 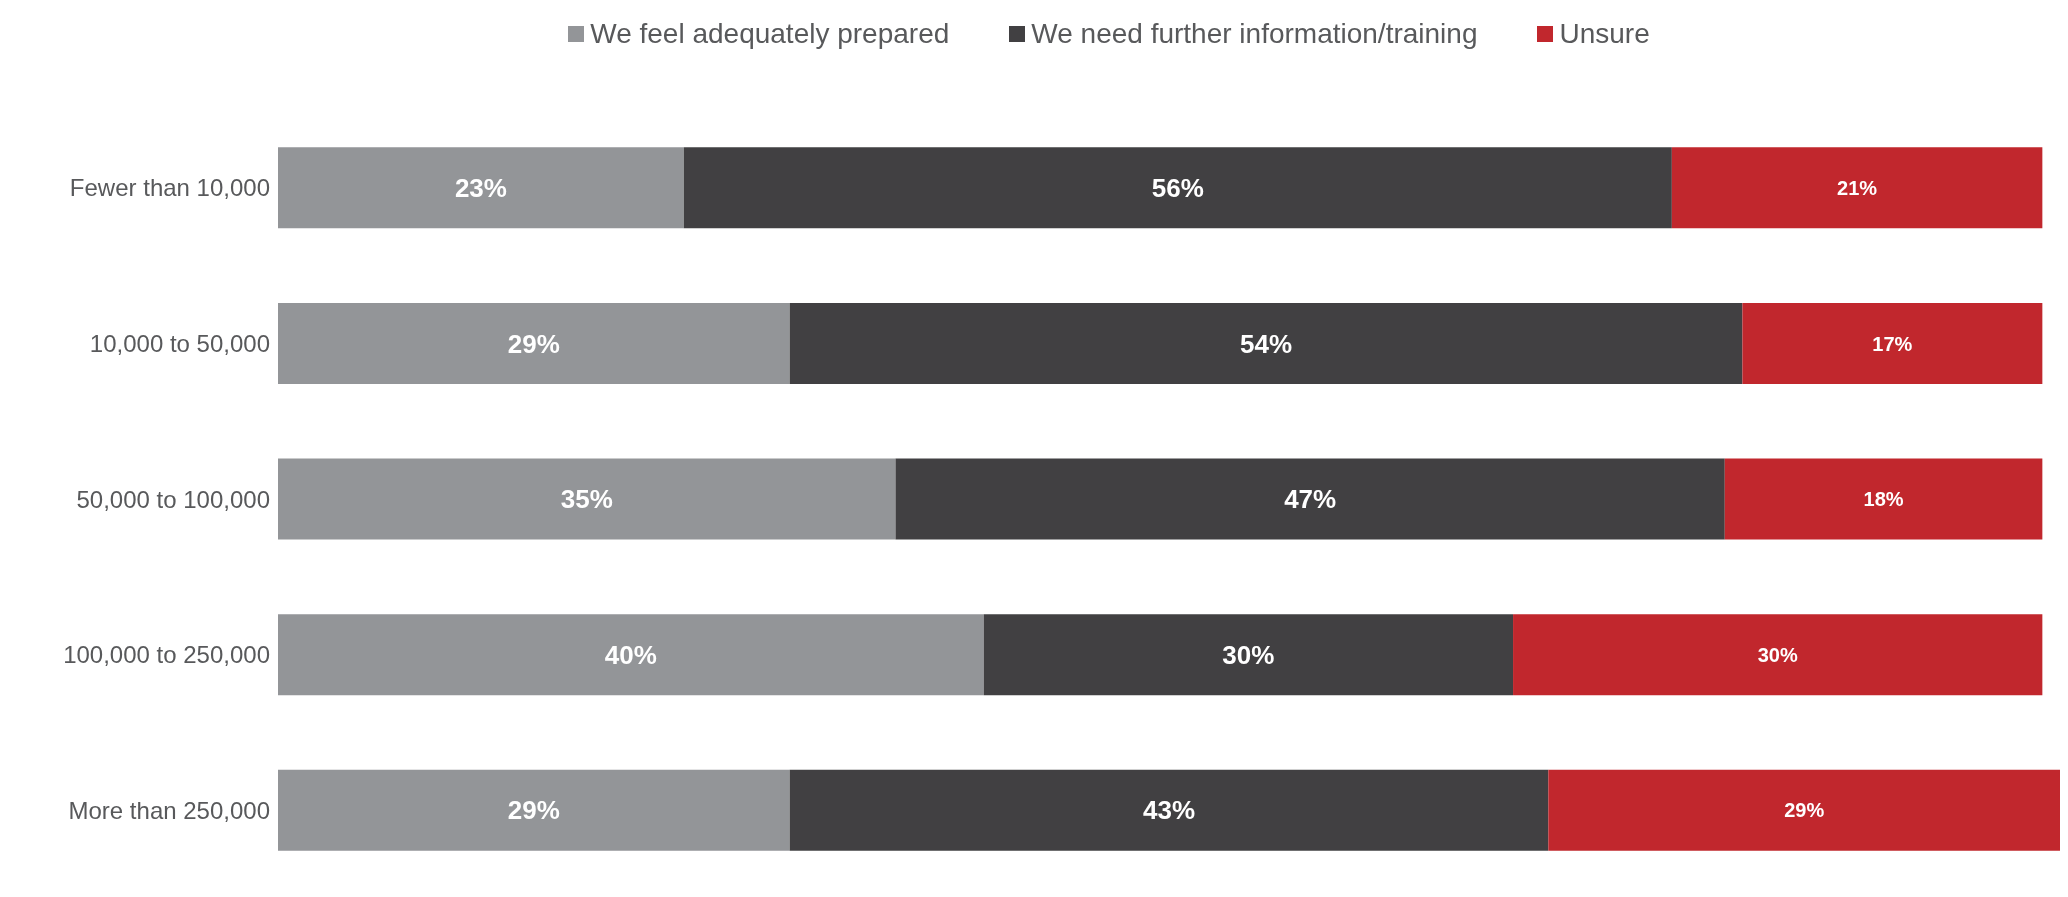 I want to click on data-label: 18%, so click(x=1883, y=499).